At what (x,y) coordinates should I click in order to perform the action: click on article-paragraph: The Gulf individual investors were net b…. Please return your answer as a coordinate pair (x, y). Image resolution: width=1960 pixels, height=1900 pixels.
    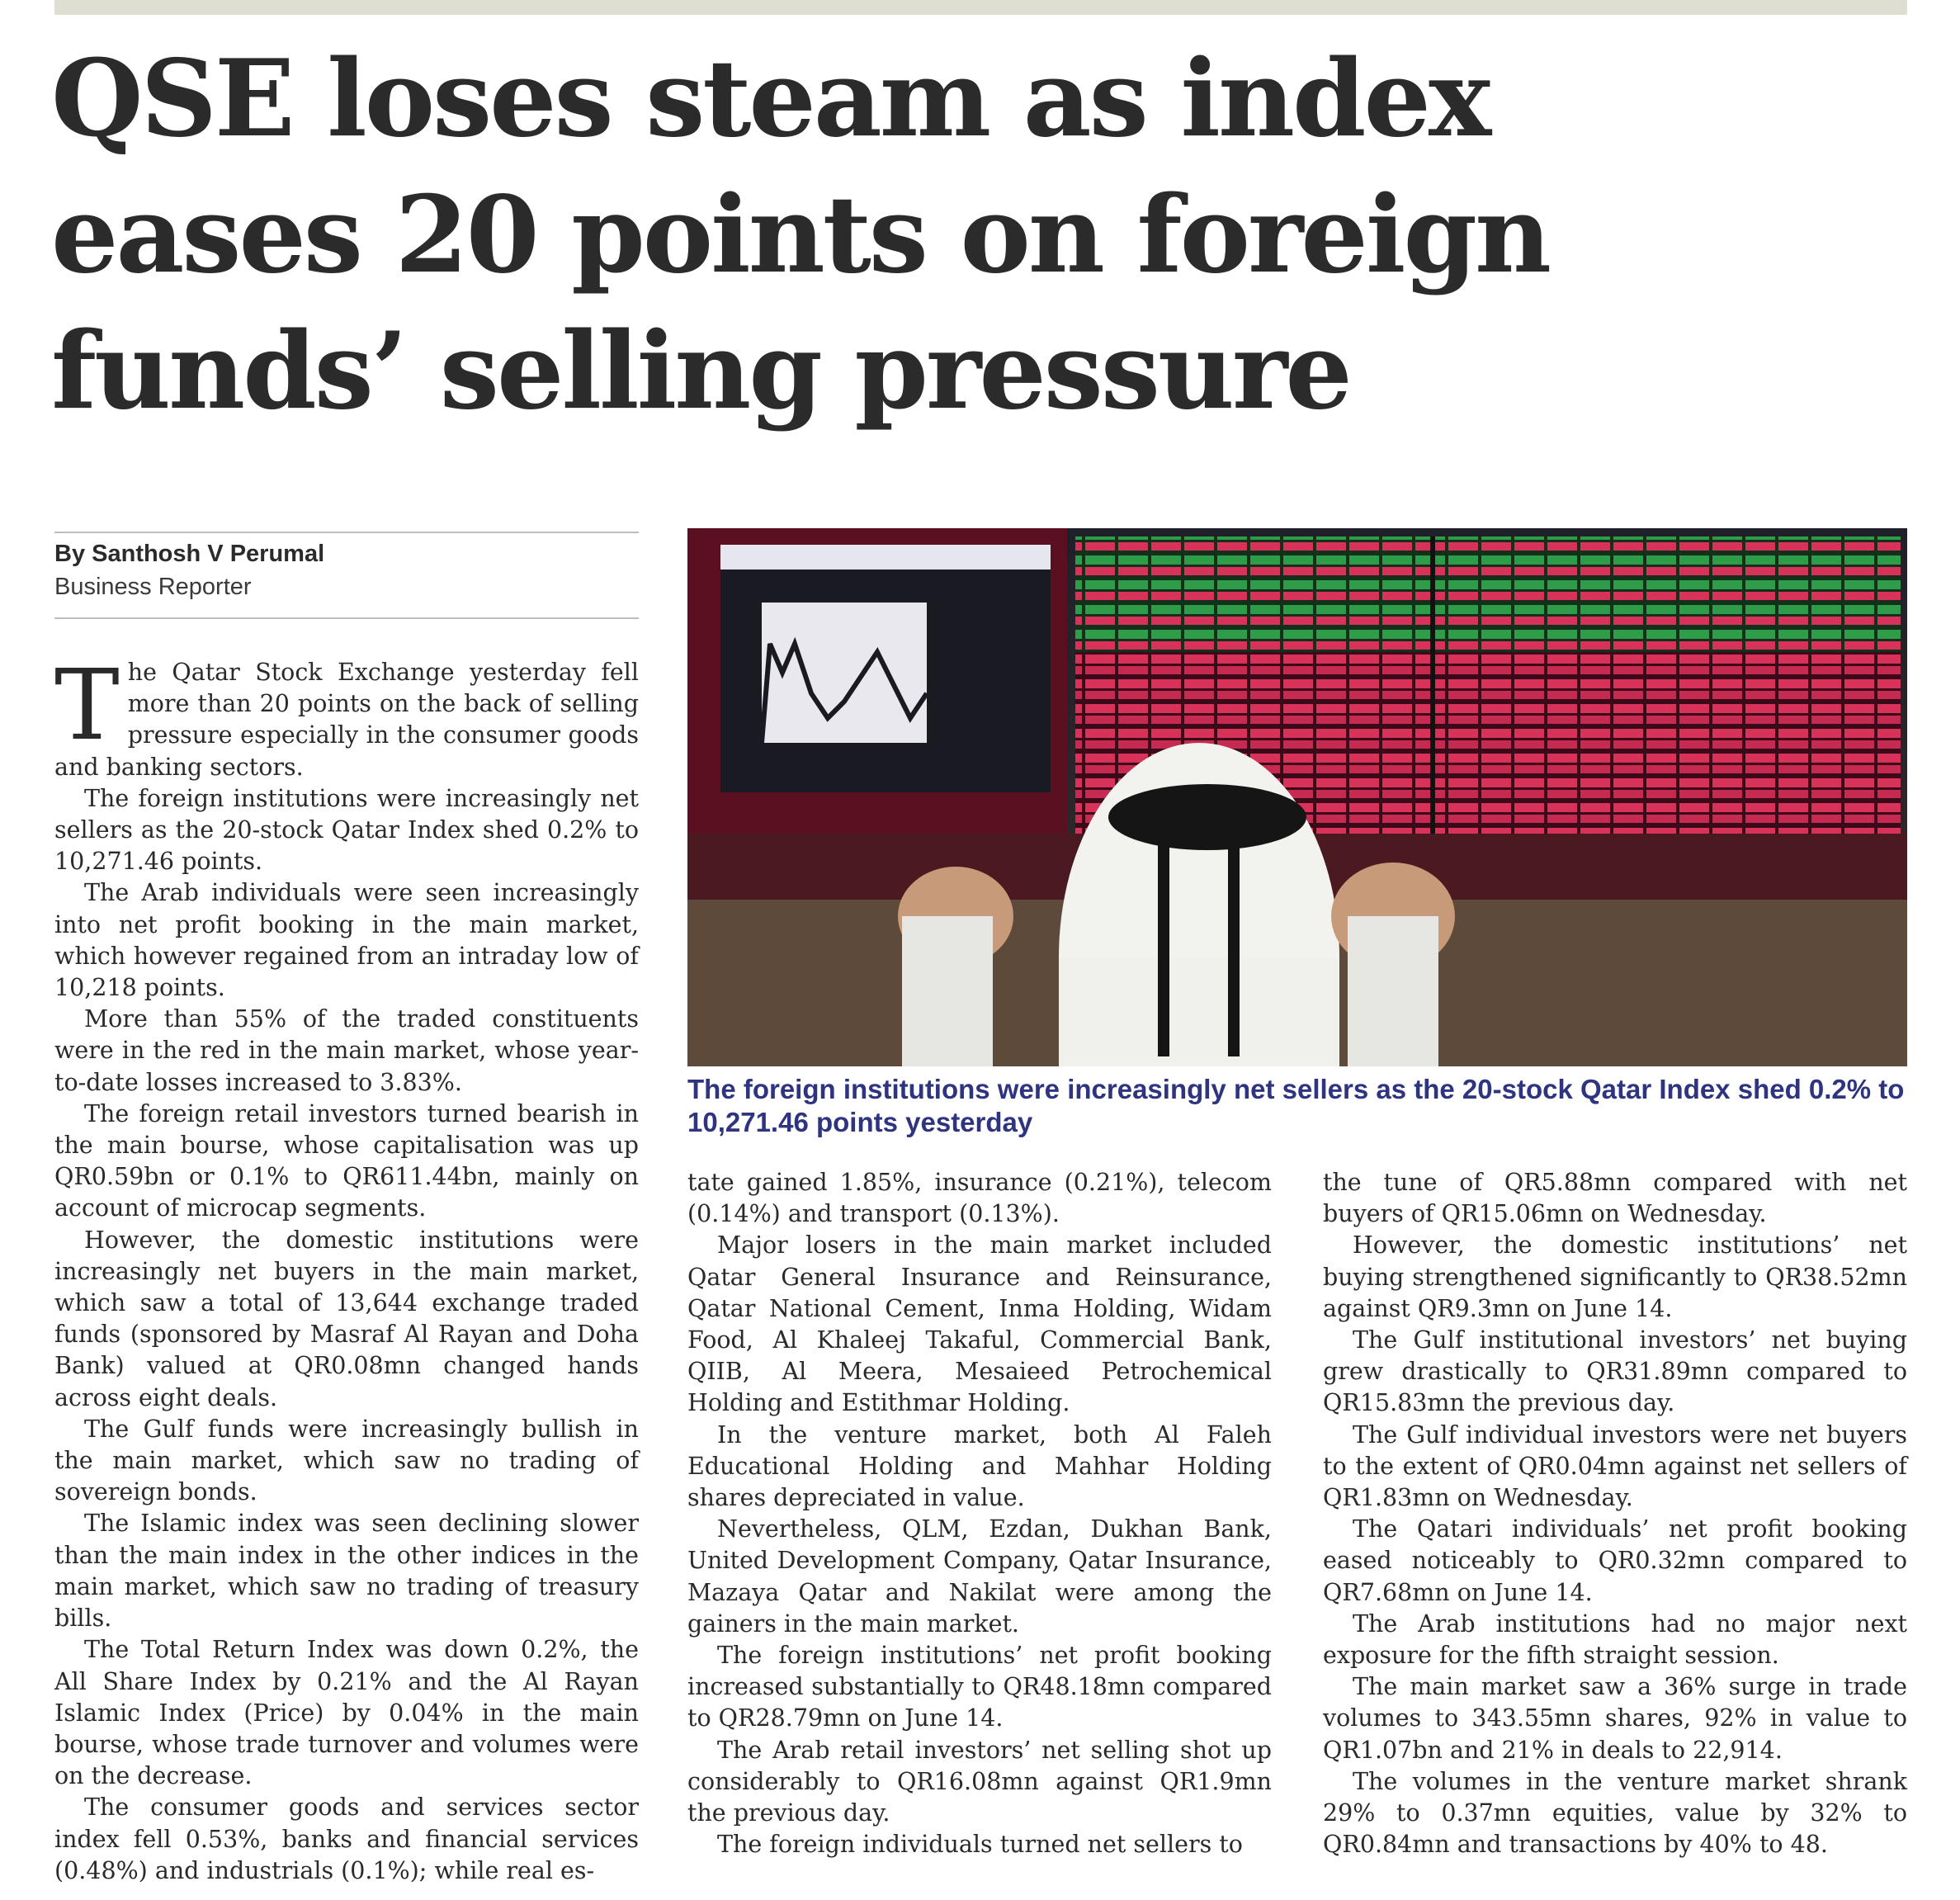
    Looking at the image, I should click on (1615, 1466).